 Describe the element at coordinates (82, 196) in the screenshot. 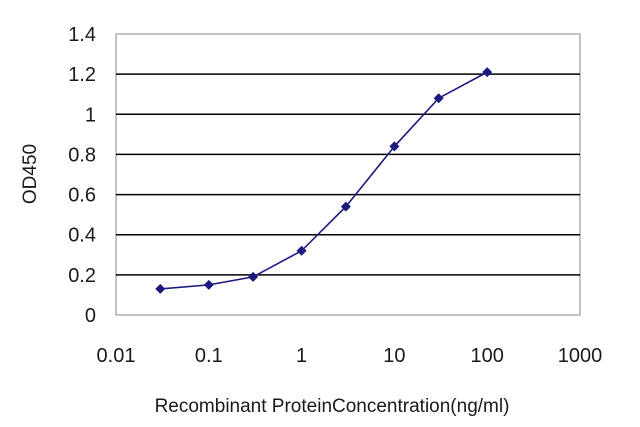

I see `y-tick-label: 0.6` at that location.